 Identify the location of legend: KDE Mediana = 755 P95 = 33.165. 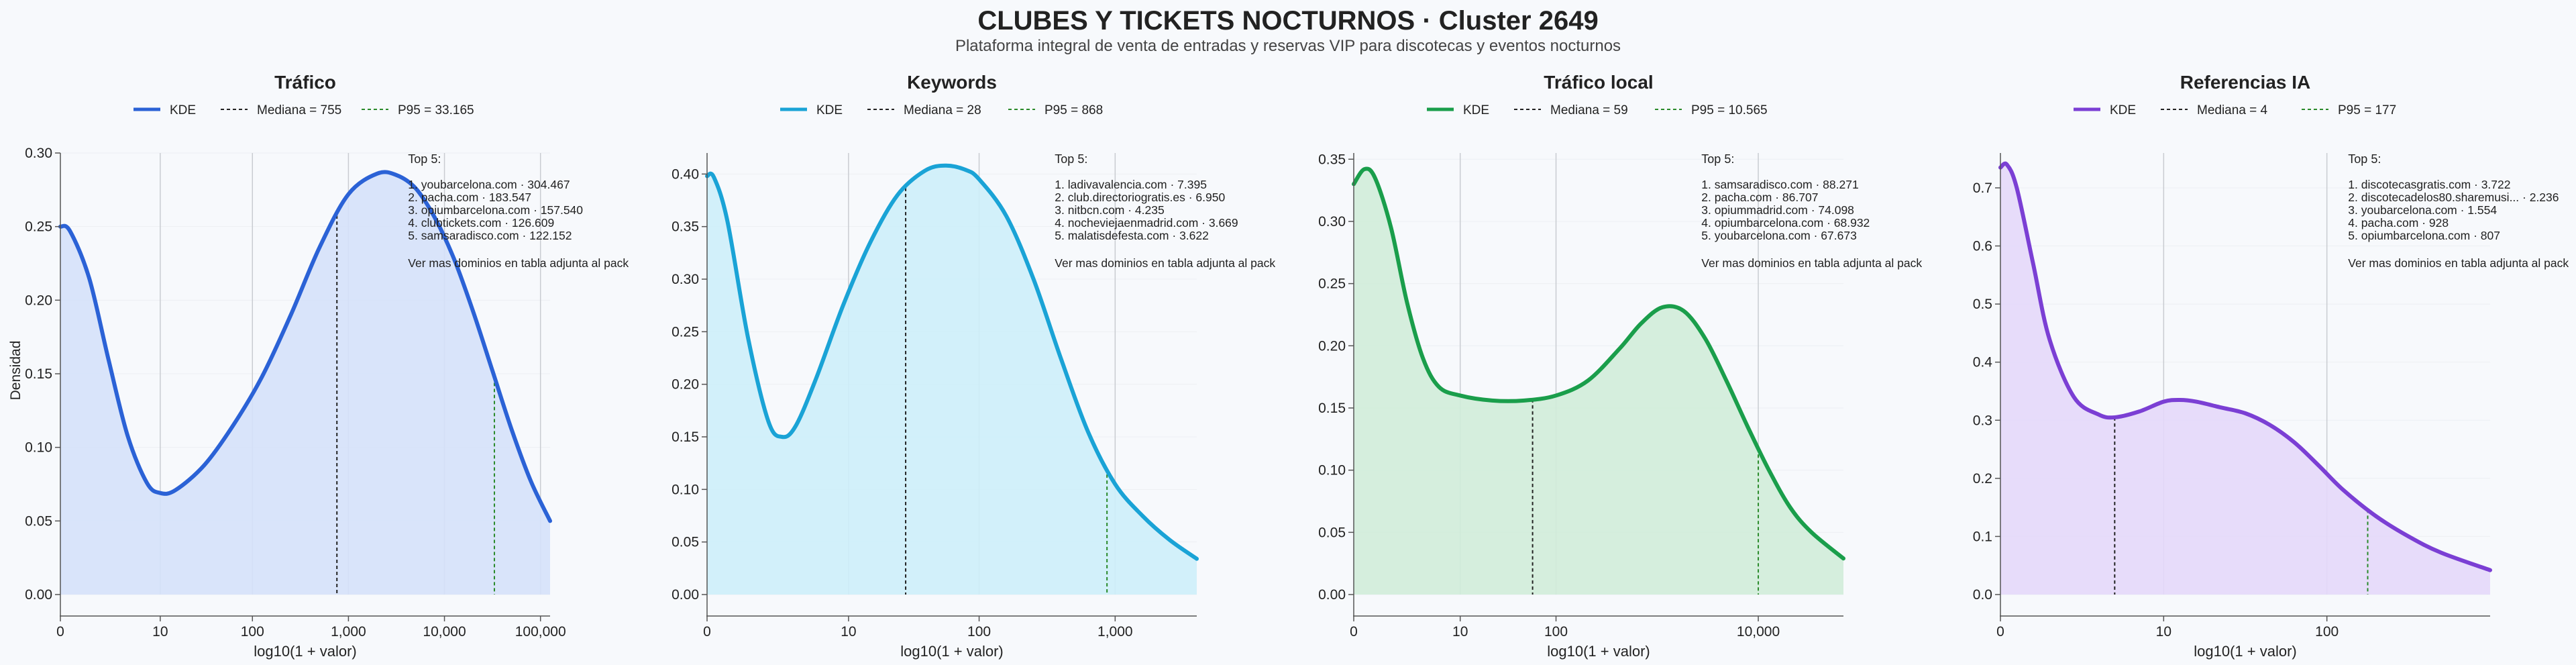
(303, 110).